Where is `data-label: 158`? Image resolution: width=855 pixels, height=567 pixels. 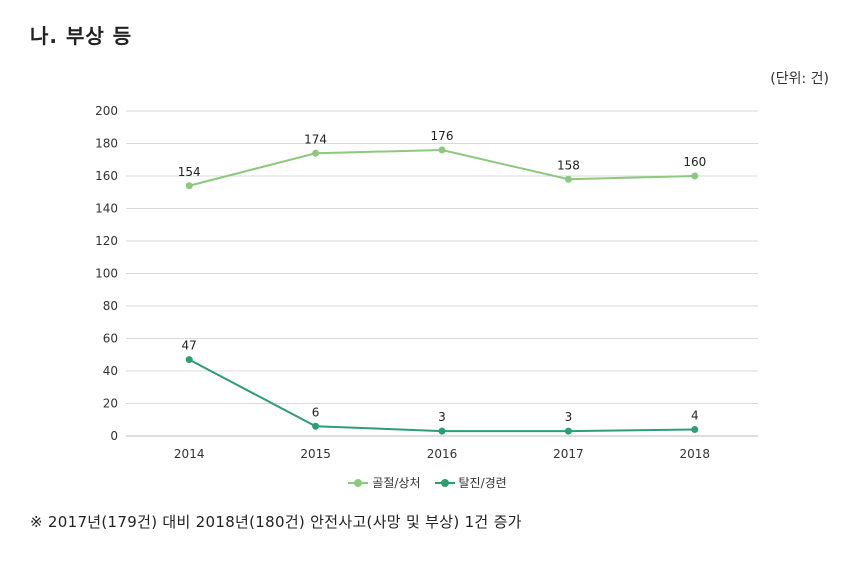
data-label: 158 is located at coordinates (568, 165).